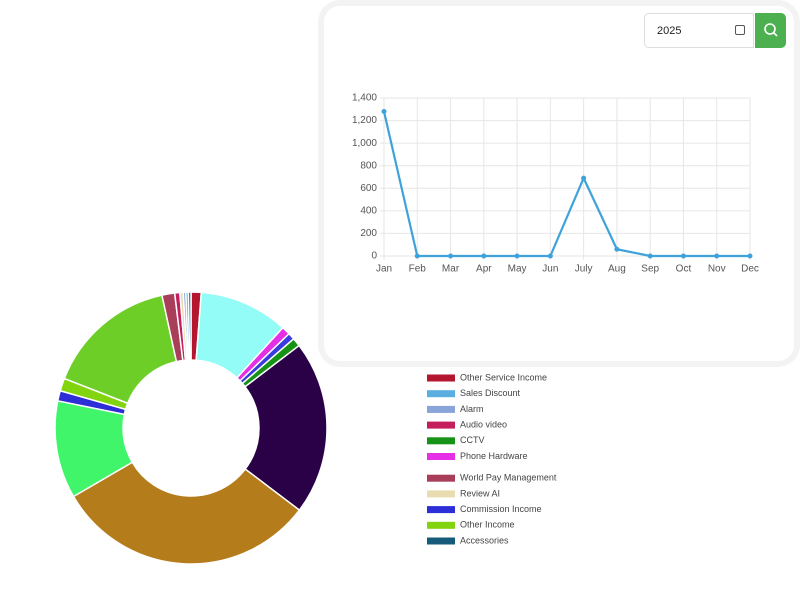  I want to click on date-input: 2025, so click(699, 30).